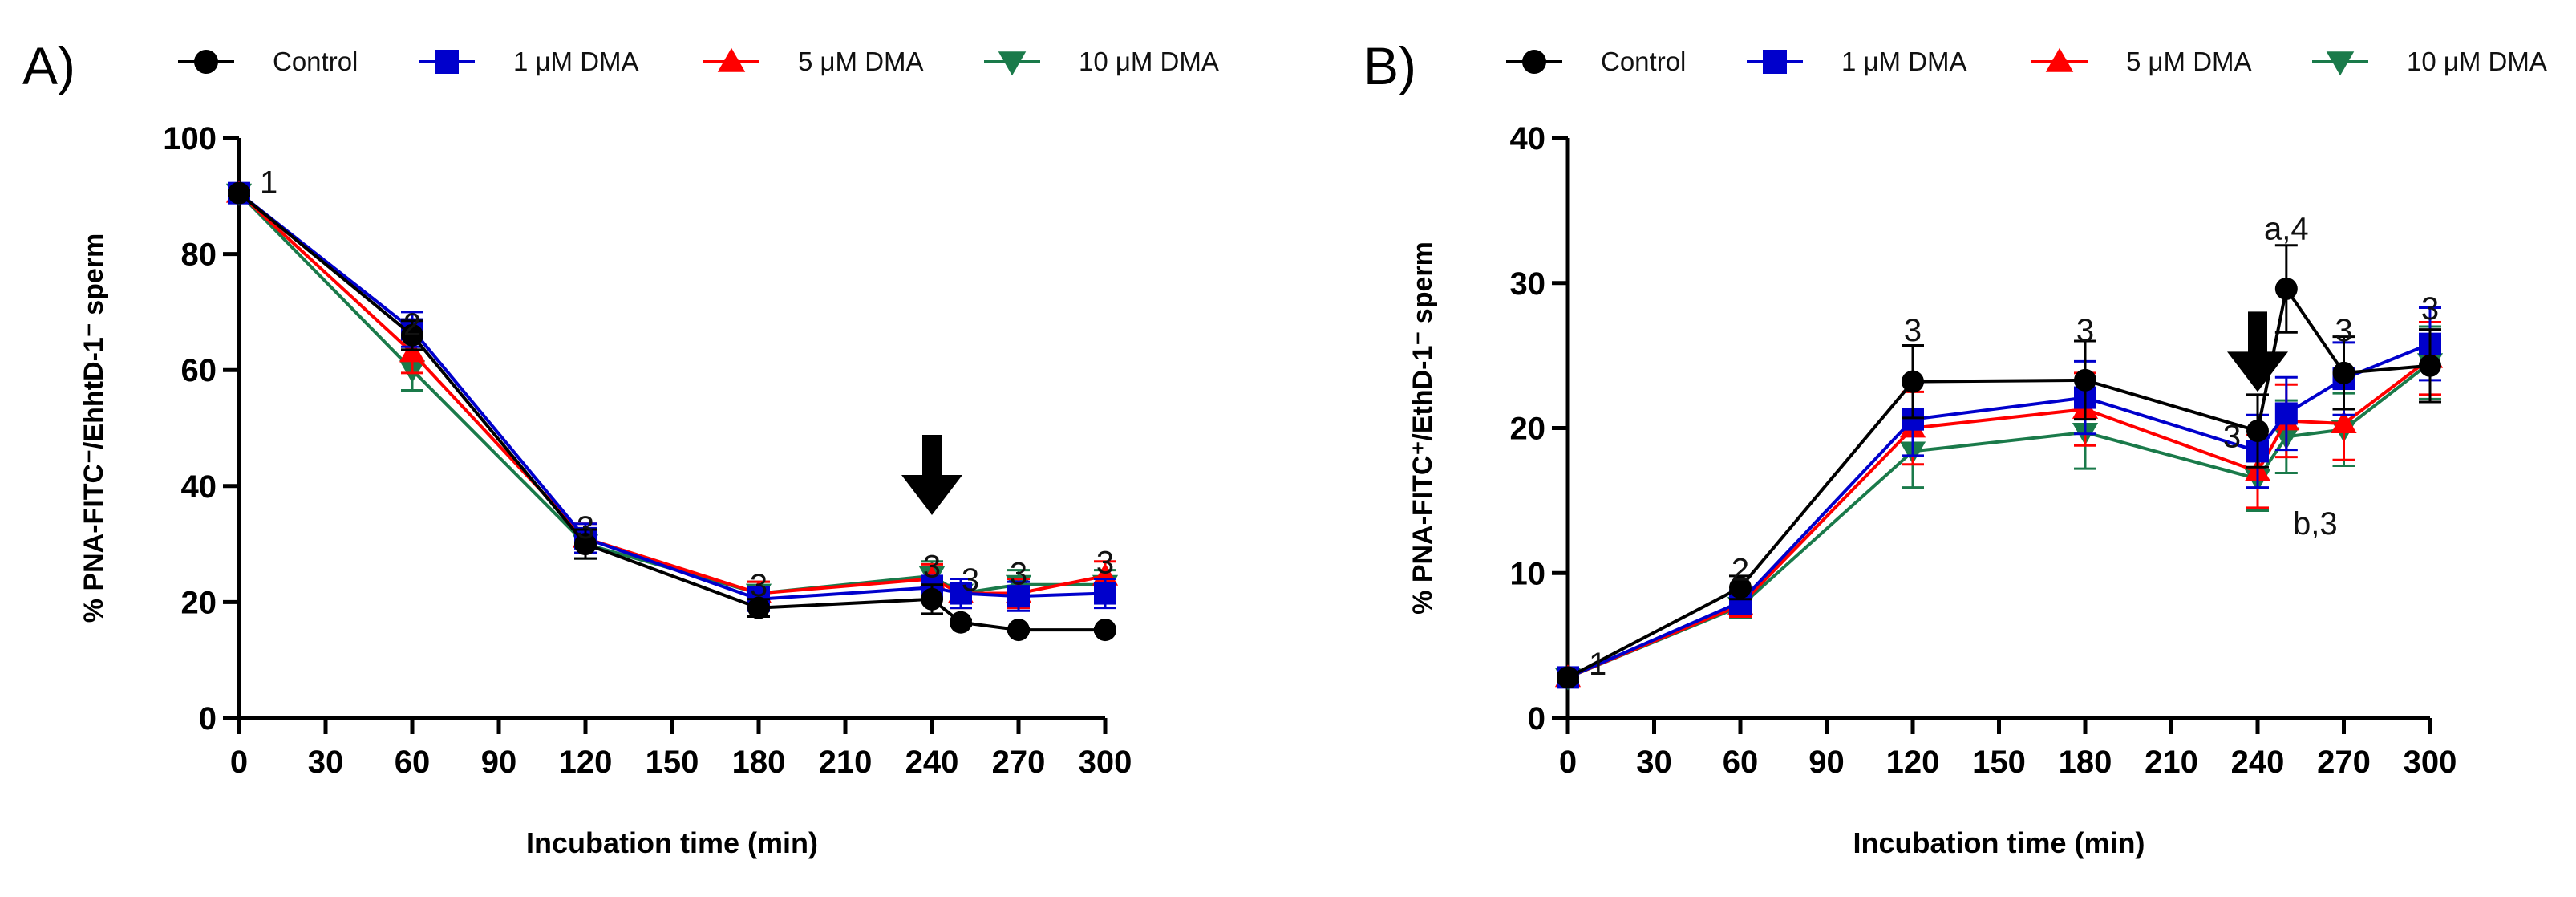 The width and height of the screenshot is (2576, 897). Describe the element at coordinates (672, 842) in the screenshot. I see `x-axis-title: Incubation time (min)` at that location.